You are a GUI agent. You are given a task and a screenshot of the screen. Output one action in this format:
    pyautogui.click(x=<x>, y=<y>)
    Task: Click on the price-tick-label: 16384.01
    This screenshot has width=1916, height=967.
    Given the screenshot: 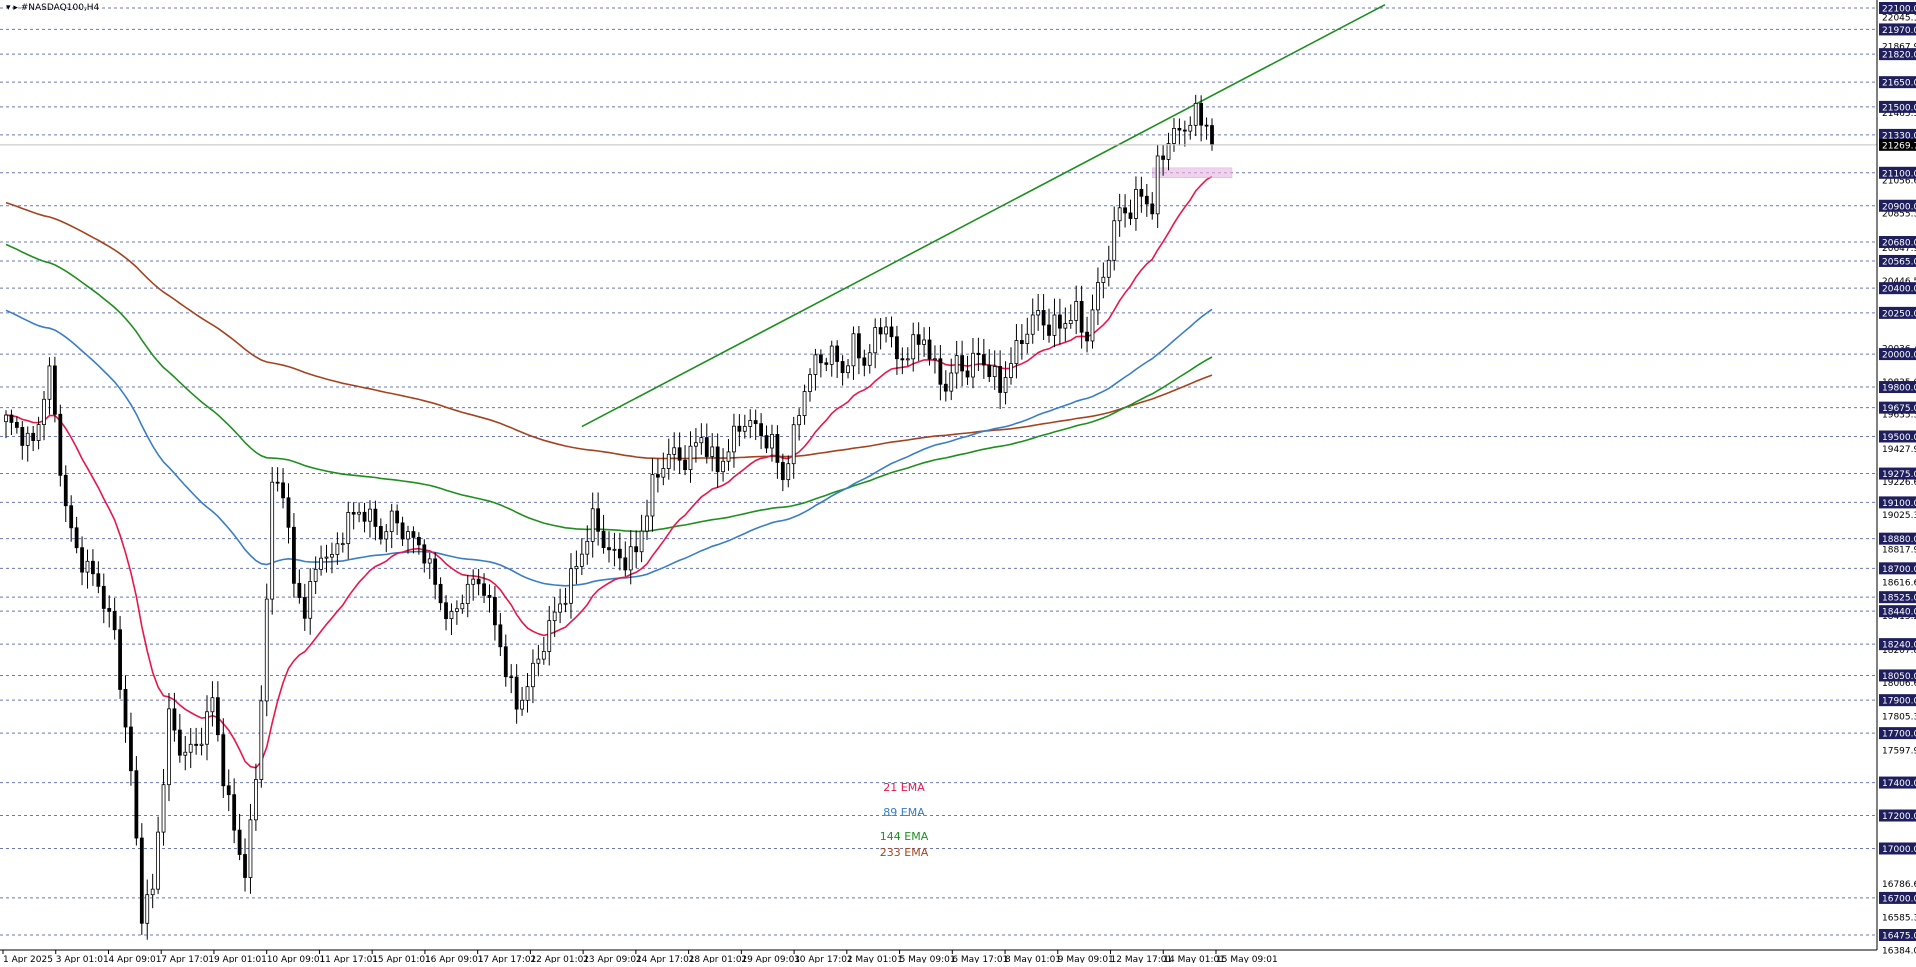 What is the action you would take?
    pyautogui.click(x=1899, y=952)
    